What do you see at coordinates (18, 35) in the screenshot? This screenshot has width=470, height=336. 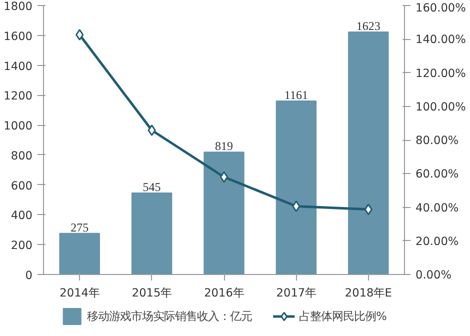 I see `y-tick-label: 1600` at bounding box center [18, 35].